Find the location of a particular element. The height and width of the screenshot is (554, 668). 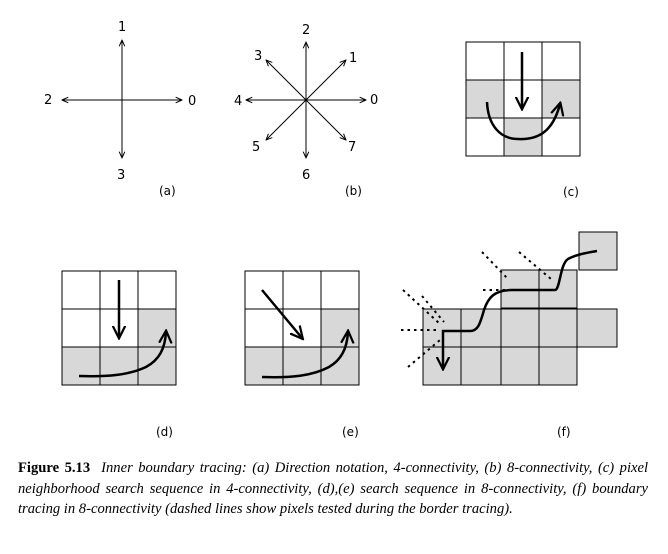

dir-label-7: 7 is located at coordinates (352, 147).